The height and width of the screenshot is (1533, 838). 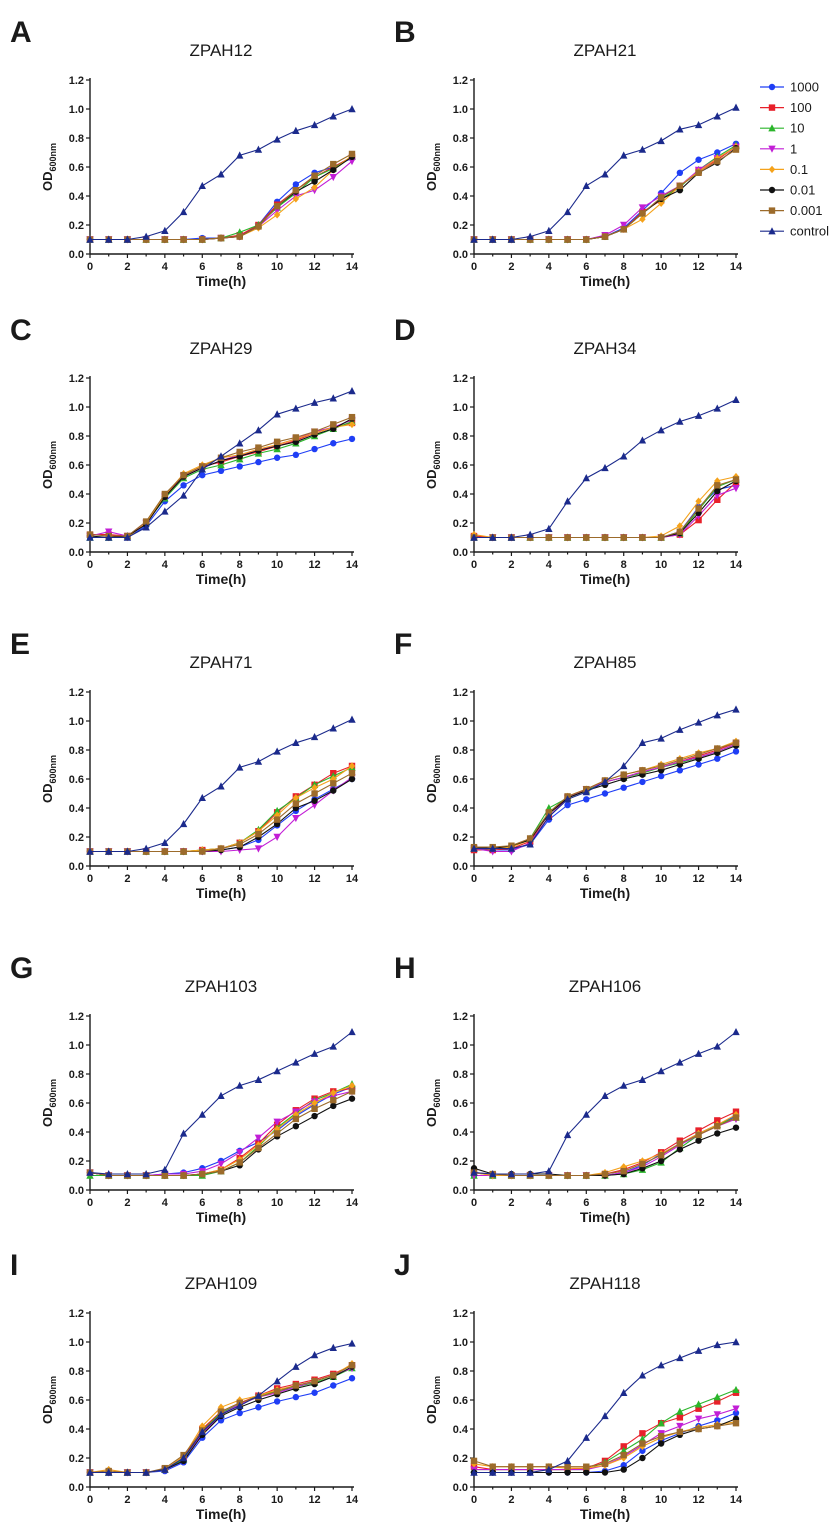 What do you see at coordinates (76, 1162) in the screenshot?
I see `y-tick-label: 0.2` at bounding box center [76, 1162].